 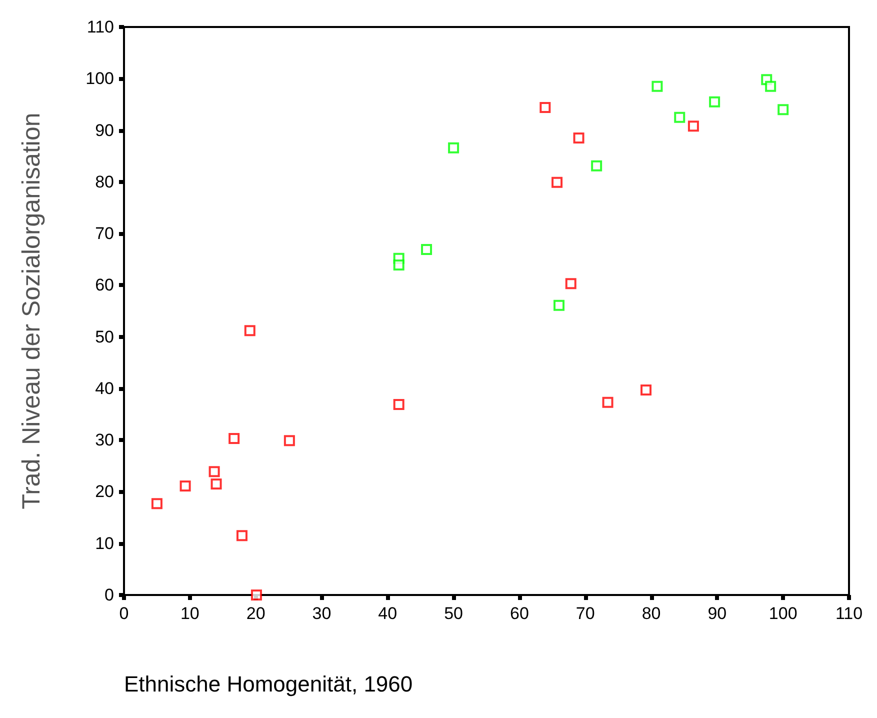 I want to click on x-tick-label: 10, so click(x=190, y=613).